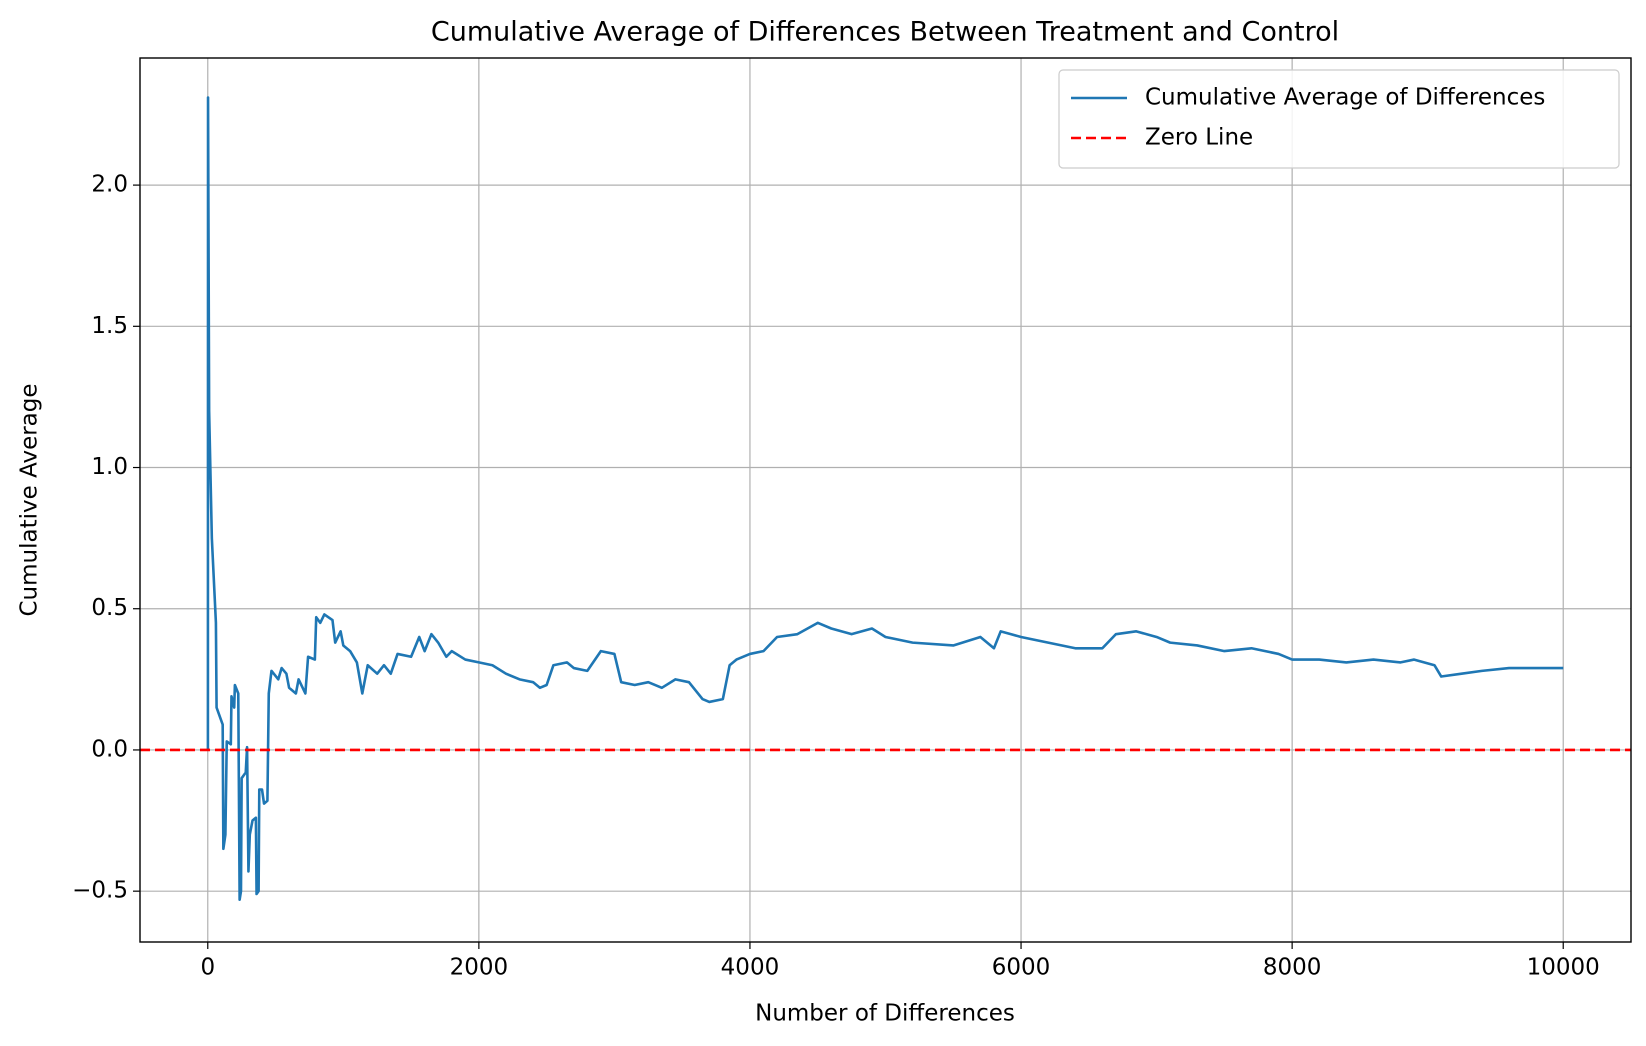  I want to click on x-tick-label: 10000, so click(1563, 968).